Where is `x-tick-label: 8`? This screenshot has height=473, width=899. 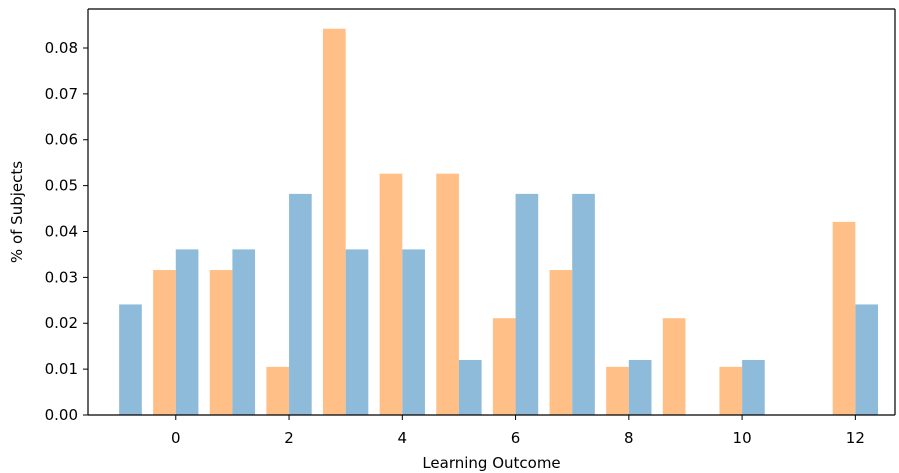 x-tick-label: 8 is located at coordinates (629, 438).